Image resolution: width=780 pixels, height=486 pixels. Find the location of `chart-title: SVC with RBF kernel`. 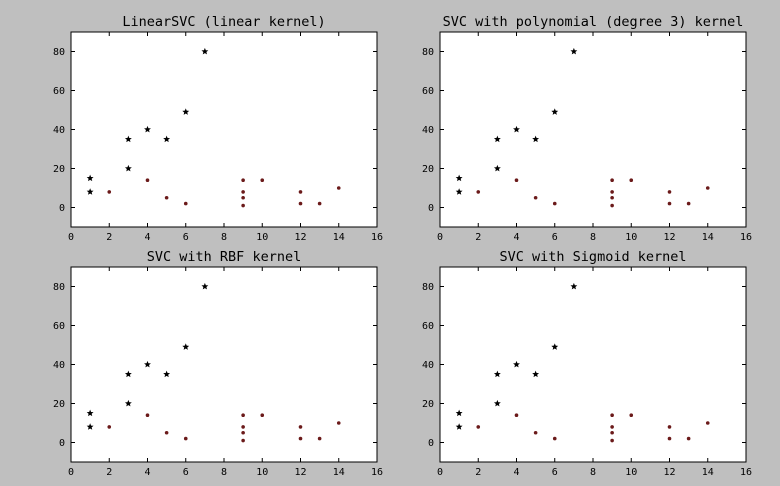

chart-title: SVC with RBF kernel is located at coordinates (224, 257).